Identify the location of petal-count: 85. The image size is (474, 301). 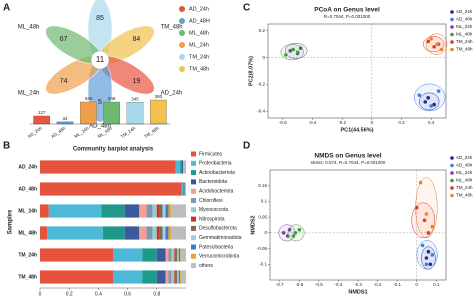
(100, 18).